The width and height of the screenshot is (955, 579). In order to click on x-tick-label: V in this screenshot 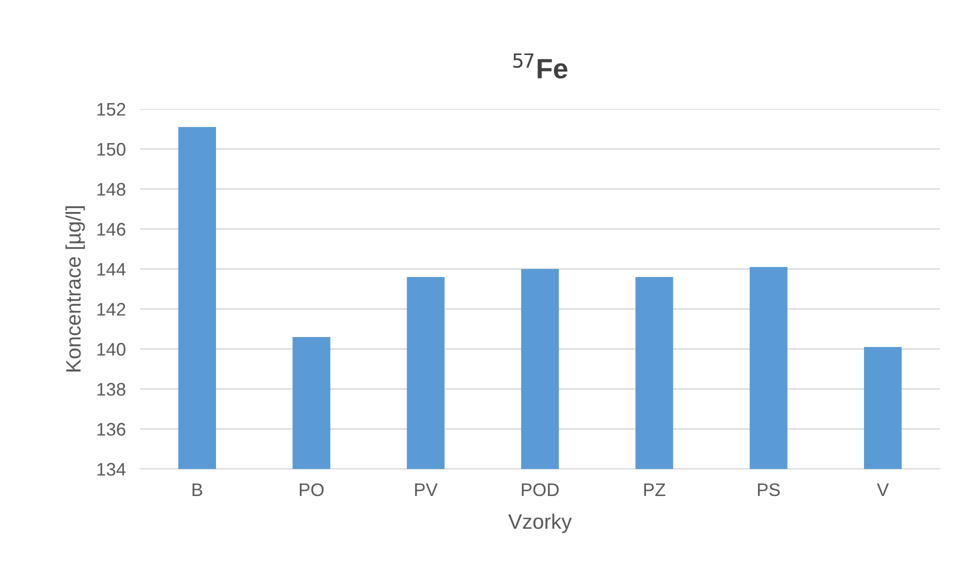, I will do `click(882, 490)`.